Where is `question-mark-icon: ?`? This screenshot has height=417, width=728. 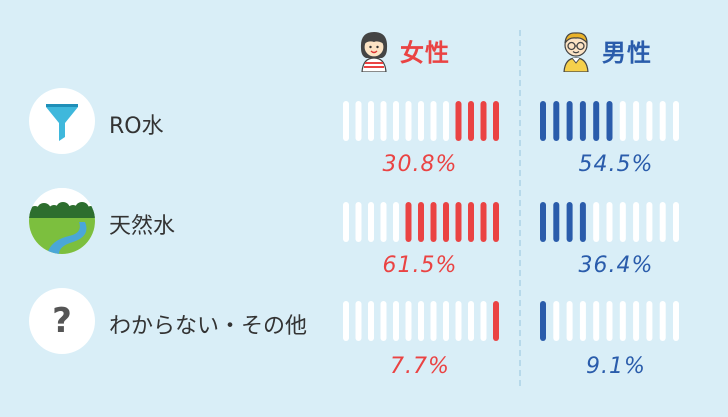 question-mark-icon: ? is located at coordinates (62, 321).